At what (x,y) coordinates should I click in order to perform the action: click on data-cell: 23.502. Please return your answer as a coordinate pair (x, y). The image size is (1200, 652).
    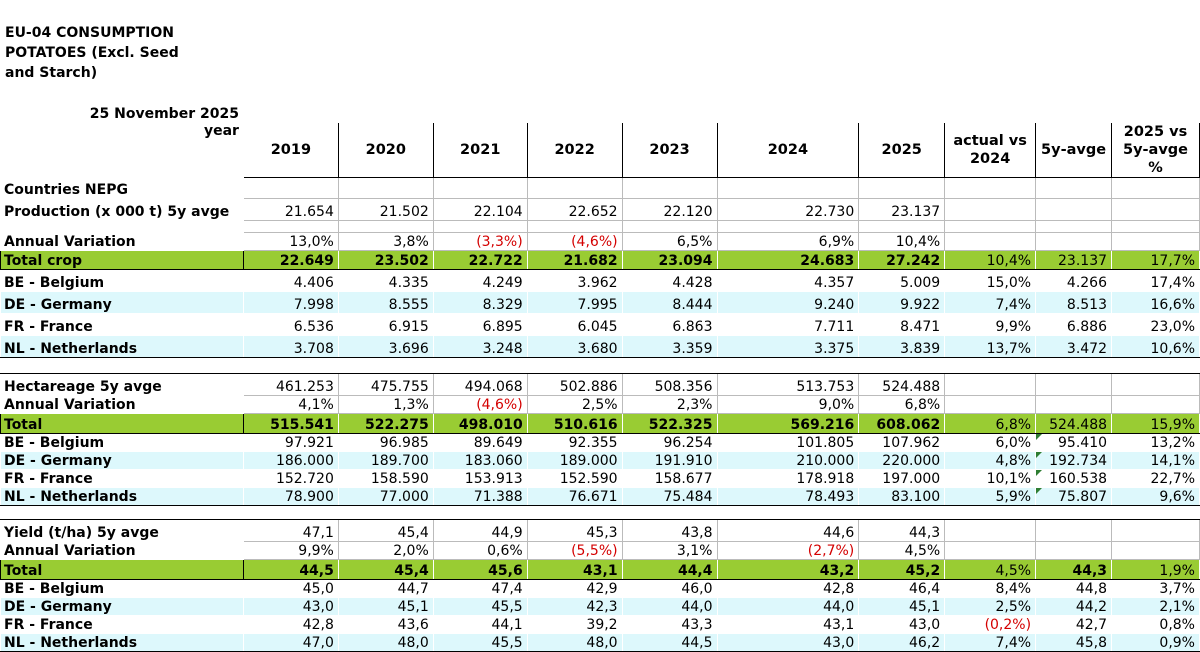
    Looking at the image, I should click on (385, 260).